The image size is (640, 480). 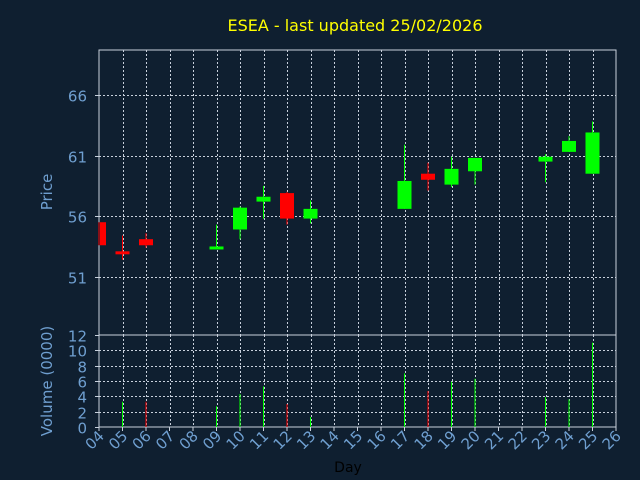 I want to click on volume-tick-label: 2, so click(x=82, y=414).